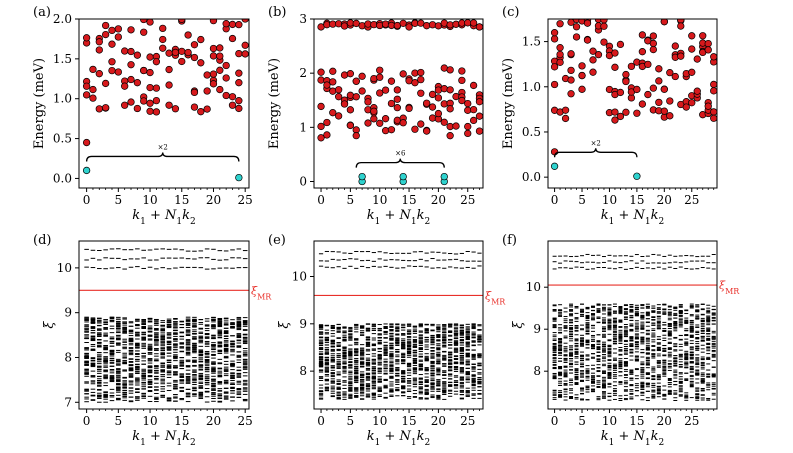 The image size is (793, 453). Describe the element at coordinates (164, 438) in the screenshot. I see `x-axis-label: k1 + N1k2` at that location.